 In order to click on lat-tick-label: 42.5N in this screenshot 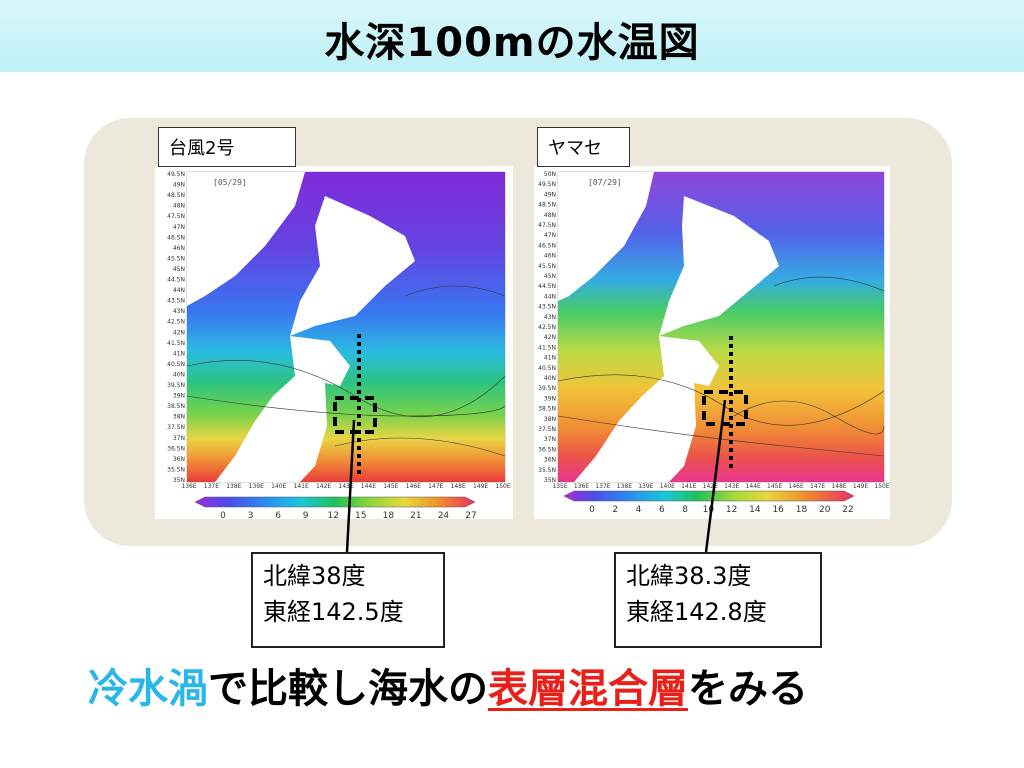, I will do `click(176, 322)`.